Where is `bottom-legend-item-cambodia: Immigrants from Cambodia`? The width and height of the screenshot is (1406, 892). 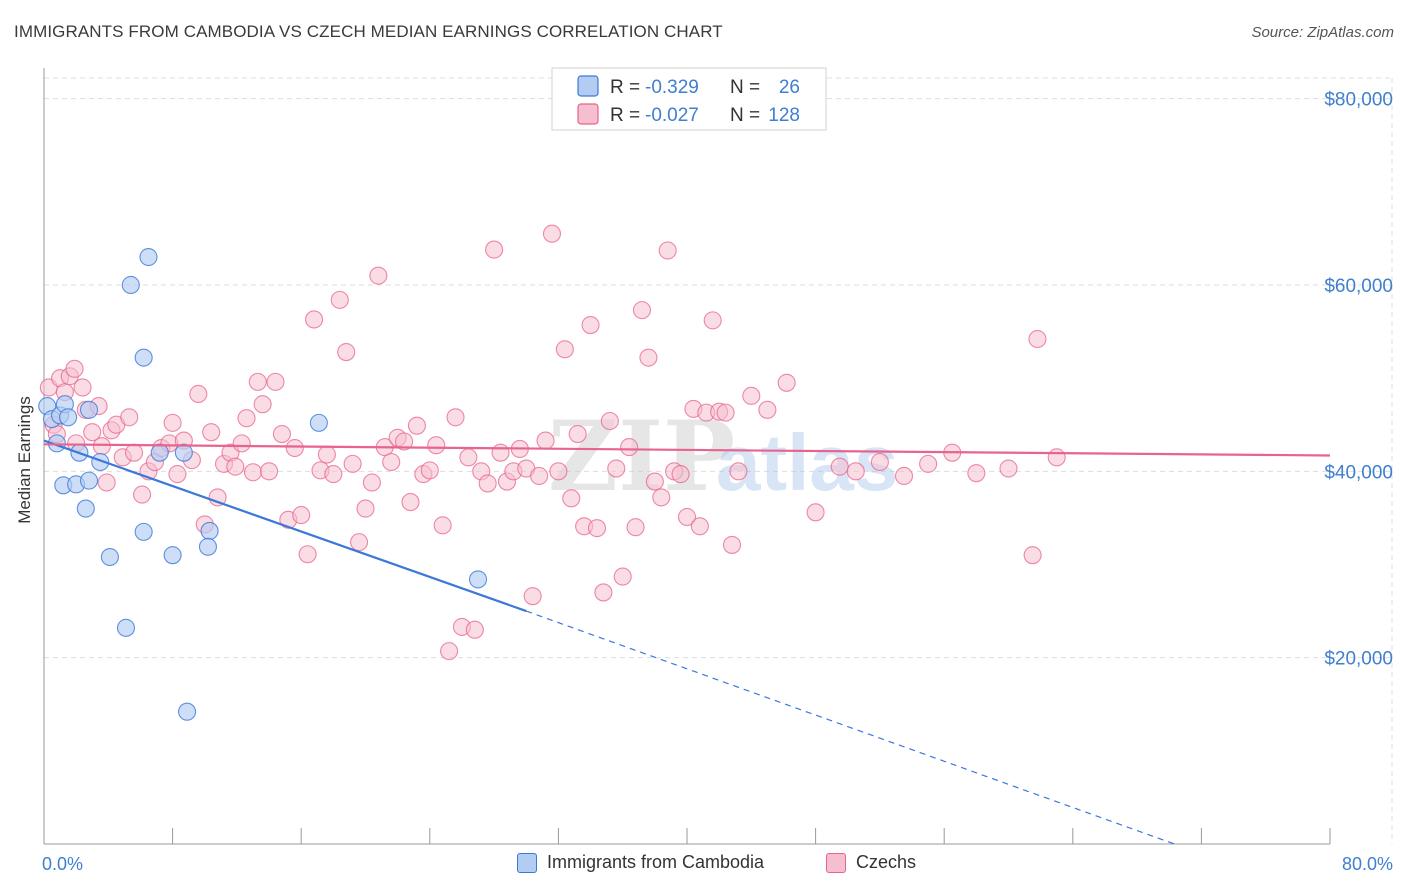 bottom-legend-item-cambodia: Immigrants from Cambodia is located at coordinates (640, 862).